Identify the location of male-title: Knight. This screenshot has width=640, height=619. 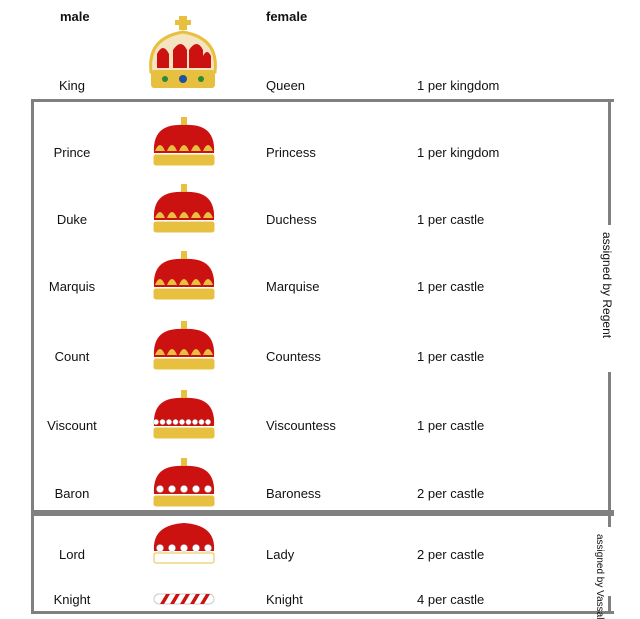
(72, 599).